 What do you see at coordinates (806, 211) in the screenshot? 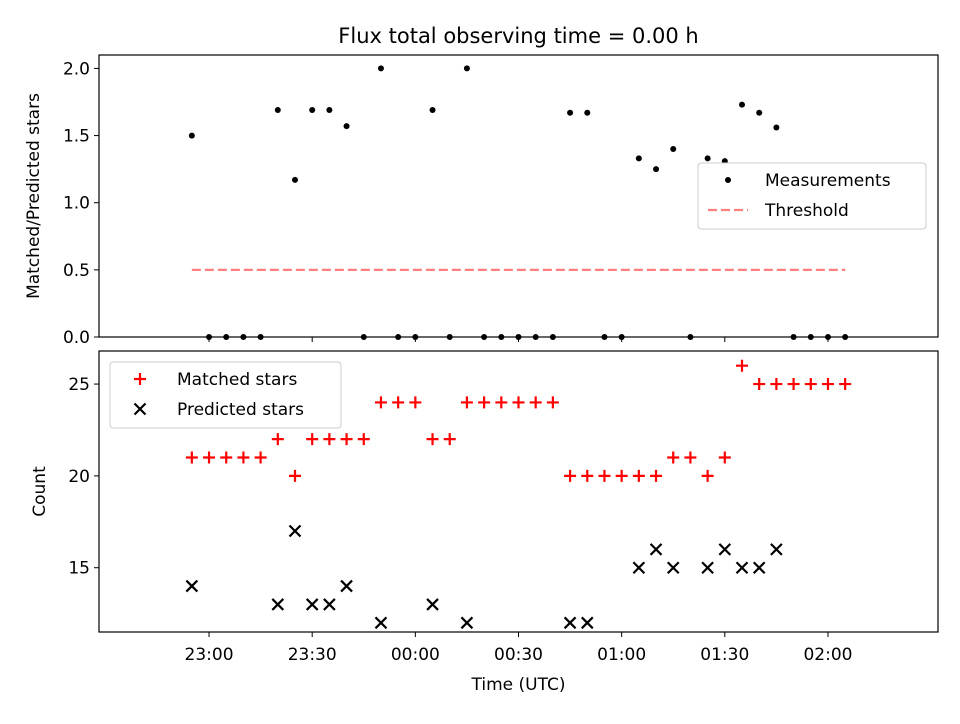
I see `legend-label: Threshold` at bounding box center [806, 211].